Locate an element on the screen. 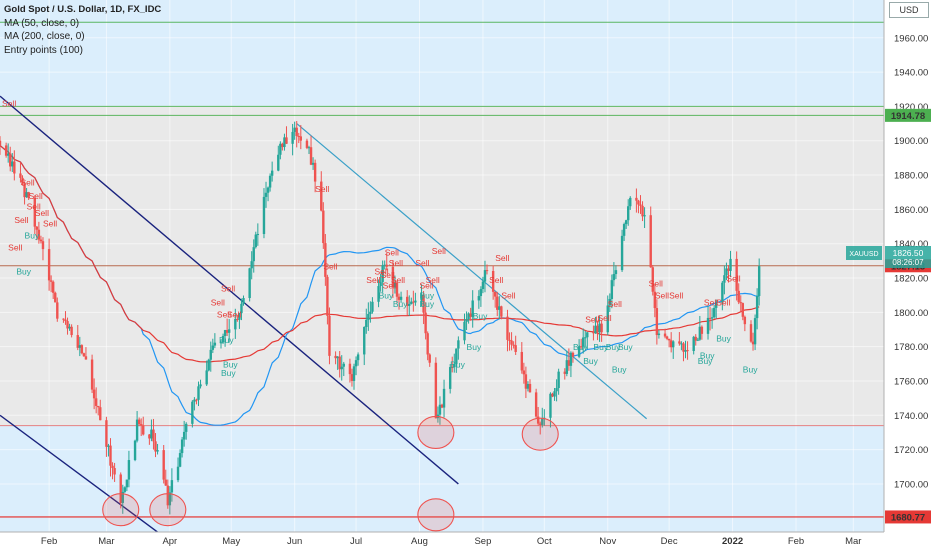 Image resolution: width=932 pixels, height=550 pixels. sell-signal-49: Sell is located at coordinates (656, 284).